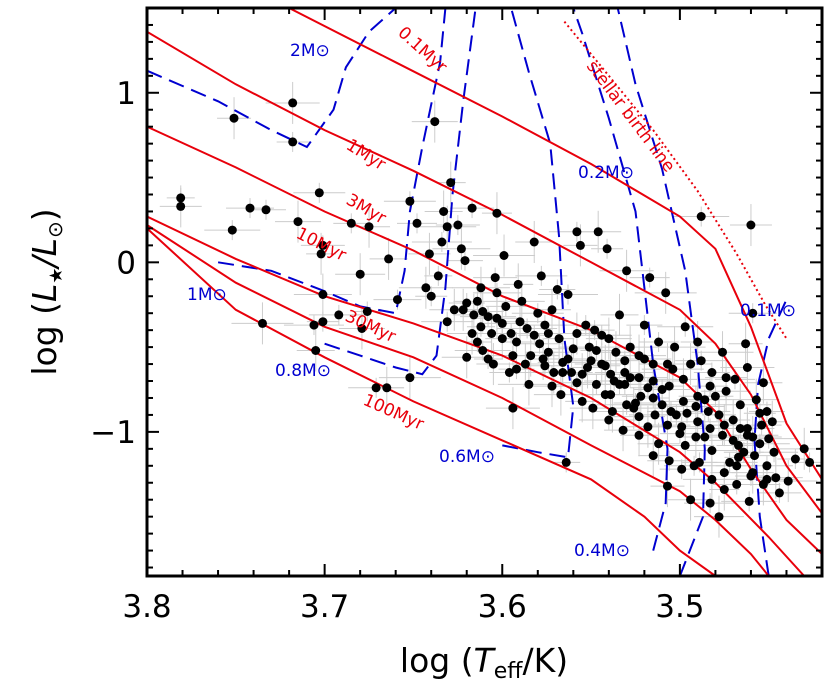  I want to click on track-label-0.1msun: 0.1M⊙, so click(768, 311).